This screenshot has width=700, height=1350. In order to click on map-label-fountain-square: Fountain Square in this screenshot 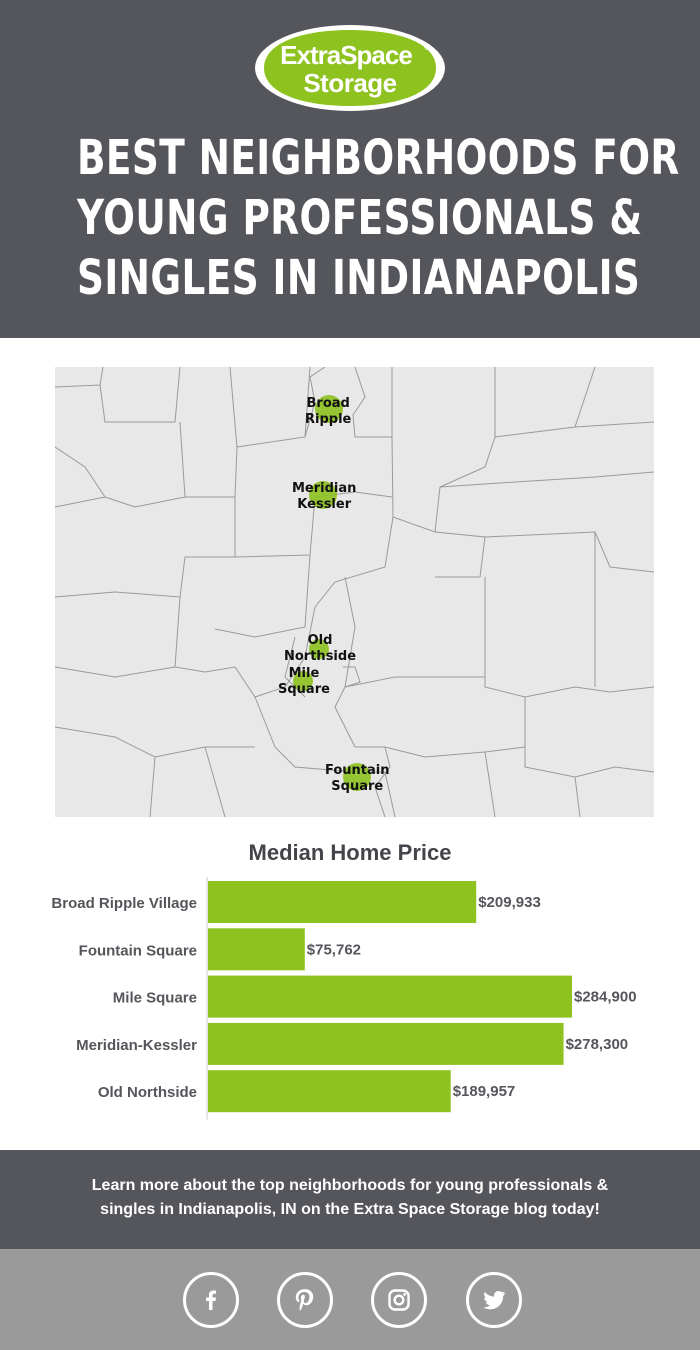, I will do `click(357, 778)`.